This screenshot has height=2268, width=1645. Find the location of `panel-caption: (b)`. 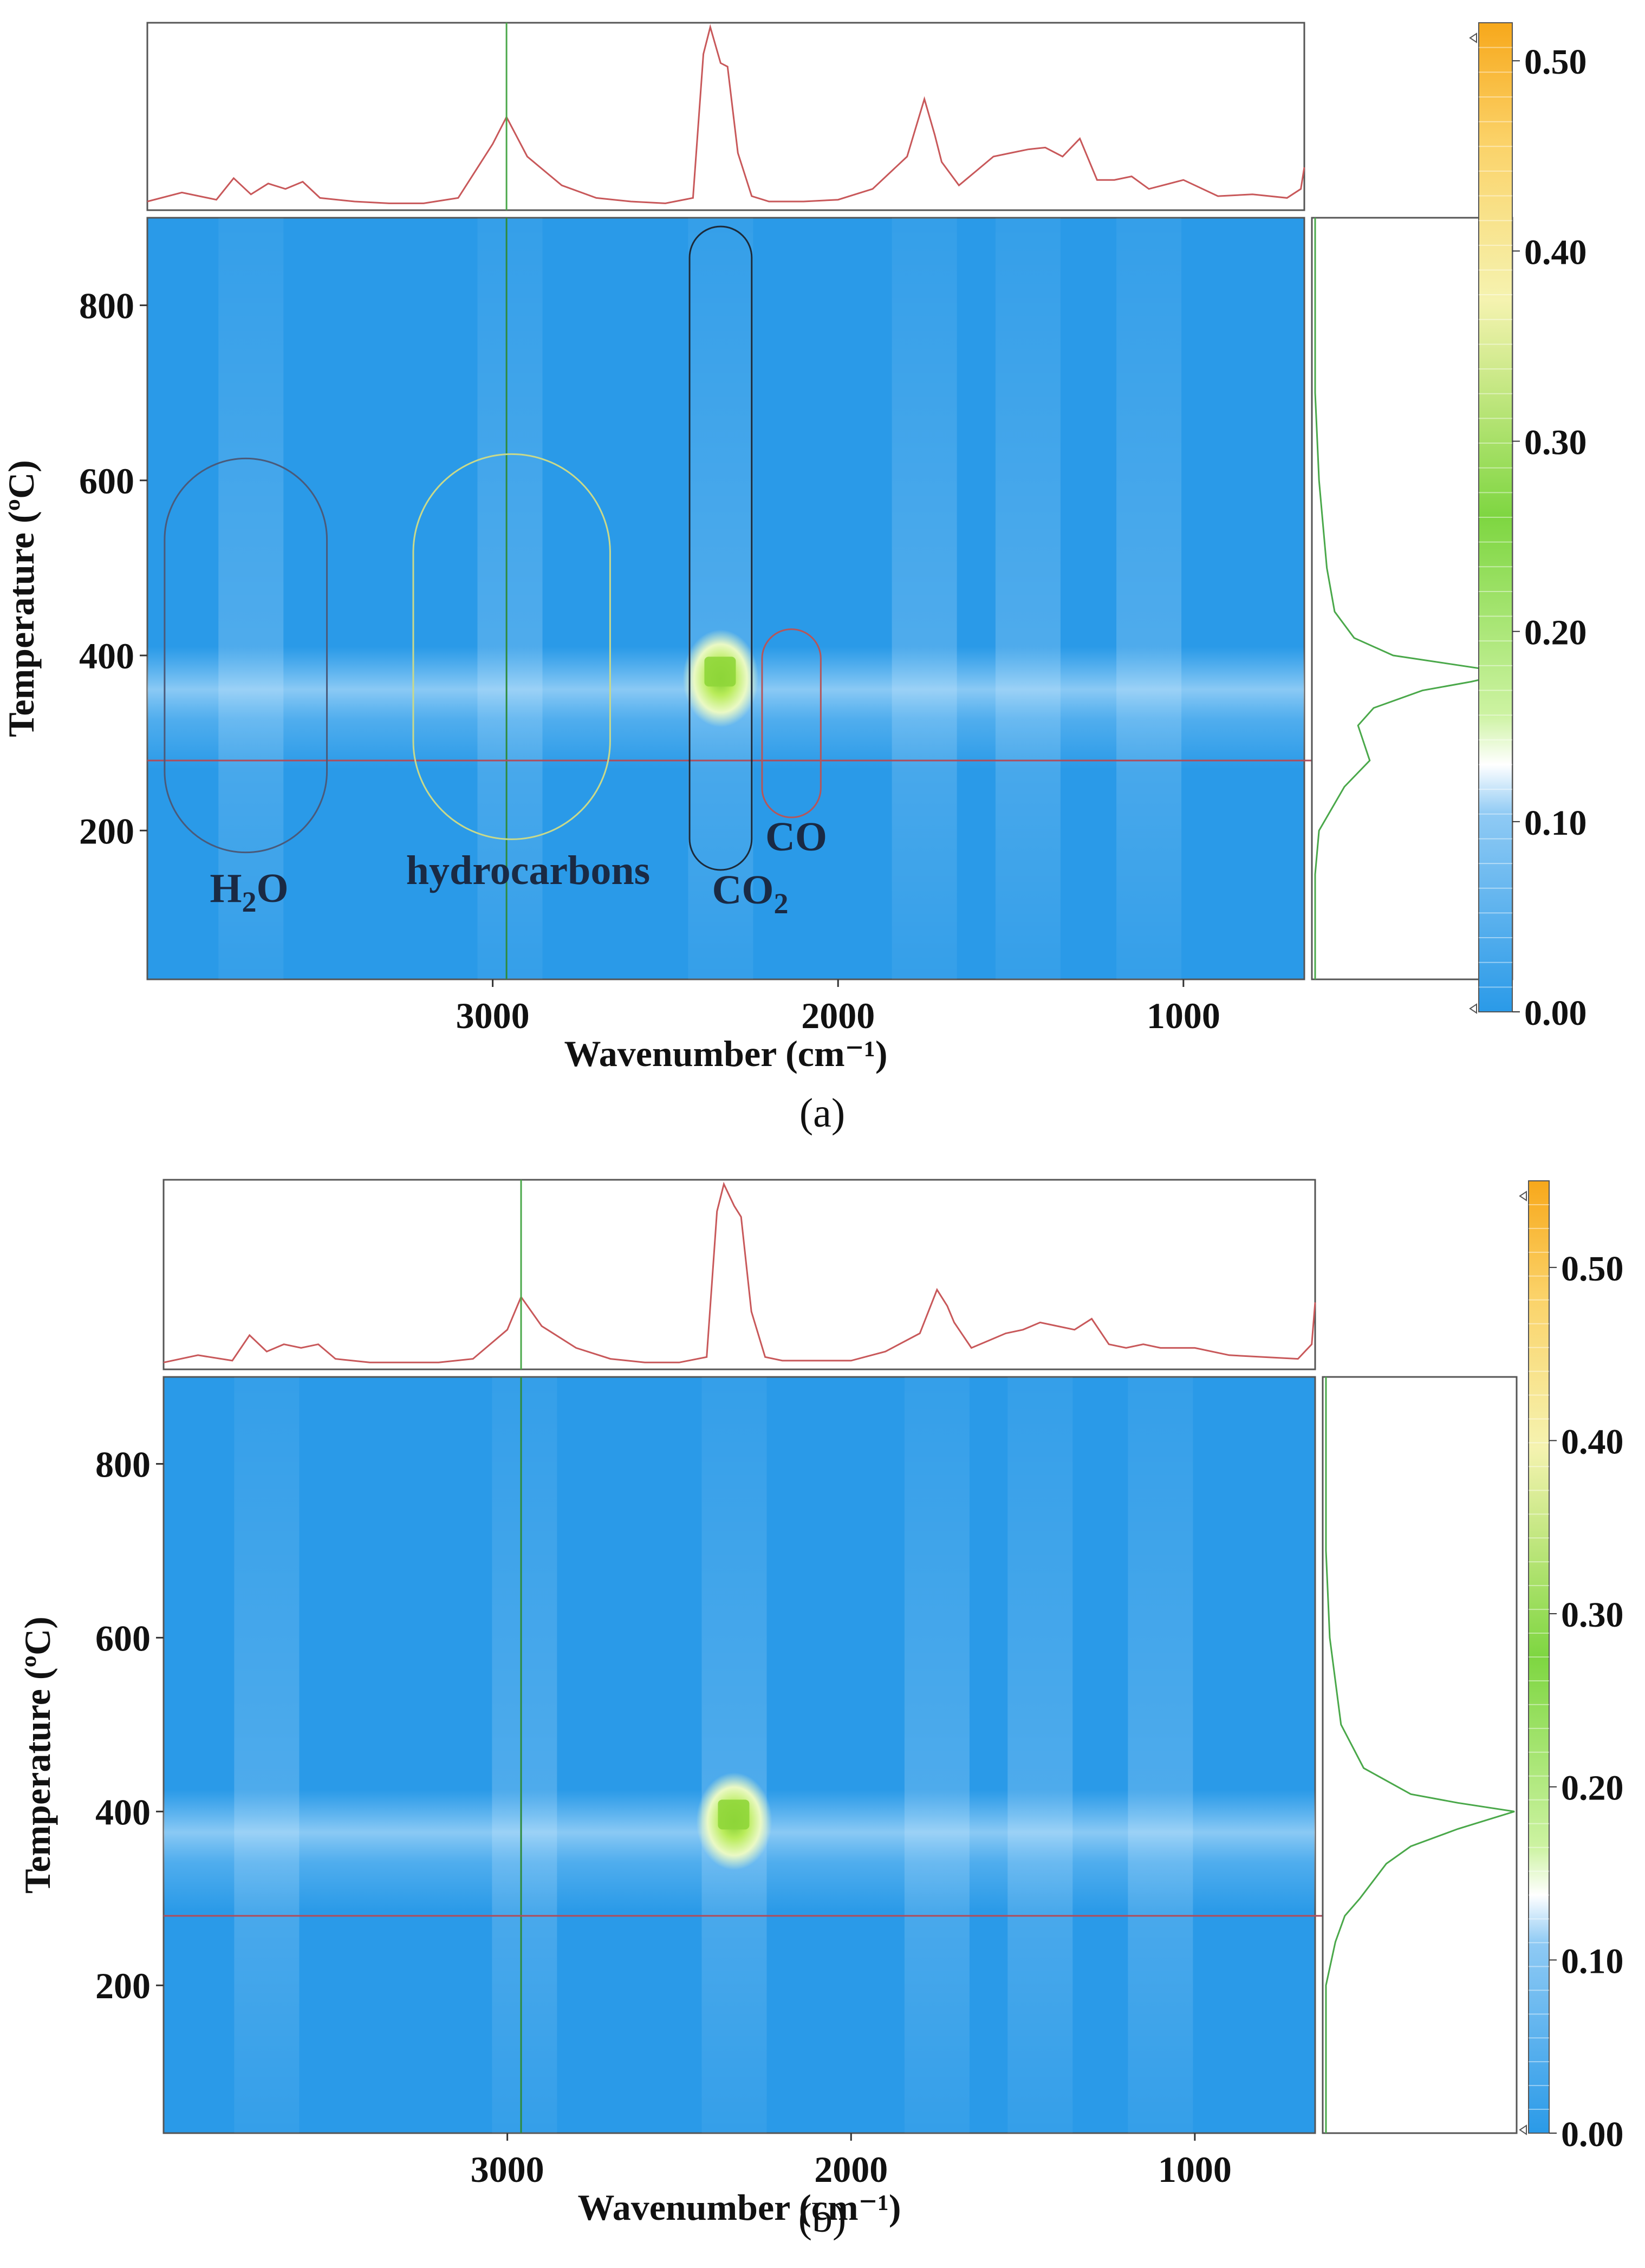

panel-caption: (b) is located at coordinates (822, 2218).